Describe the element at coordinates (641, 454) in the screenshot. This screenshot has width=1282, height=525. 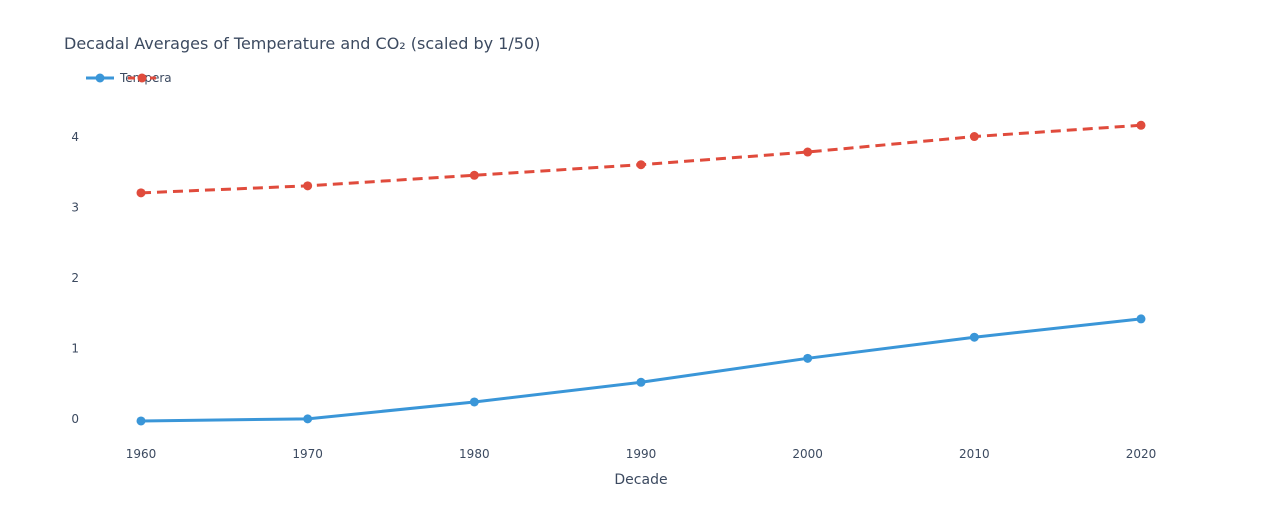
I see `x-tick-label: 1990` at that location.